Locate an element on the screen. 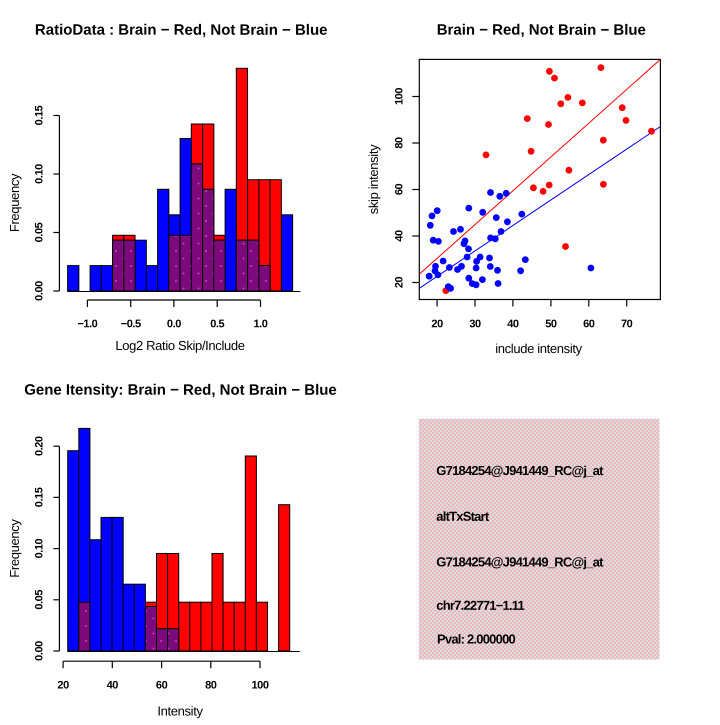 Image resolution: width=720 pixels, height=725 pixels. svg-text: include intensity is located at coordinates (538, 348).